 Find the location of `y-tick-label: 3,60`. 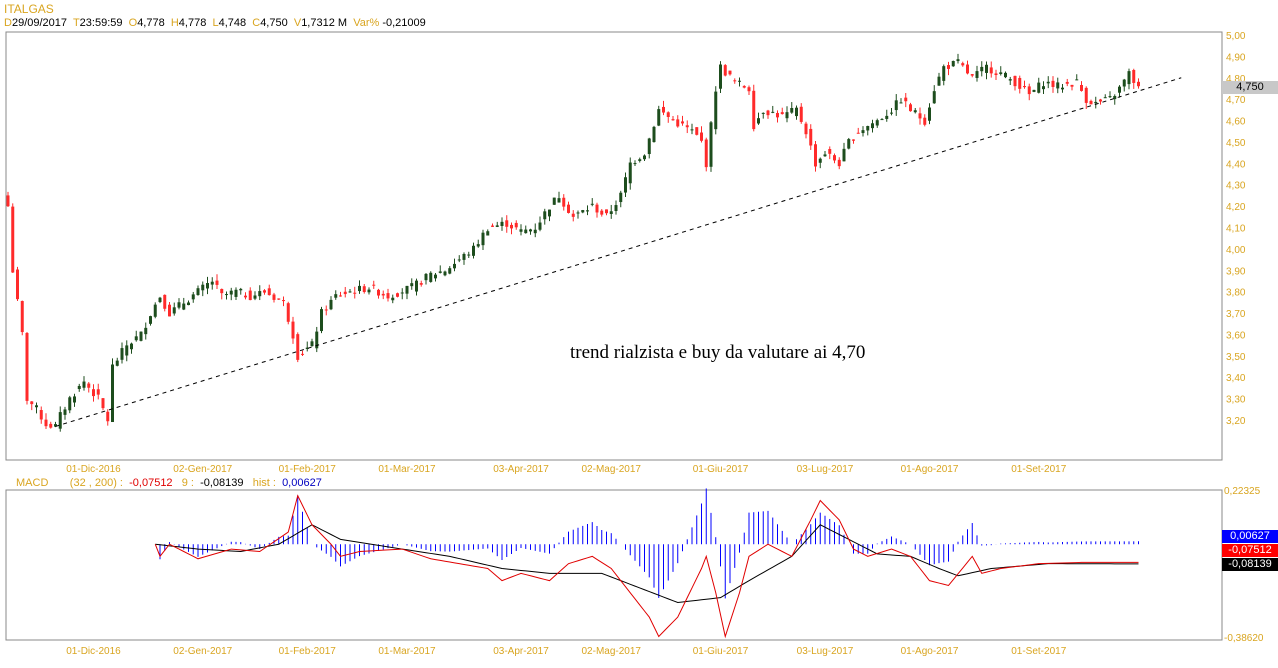

y-tick-label: 3,60 is located at coordinates (1236, 335).